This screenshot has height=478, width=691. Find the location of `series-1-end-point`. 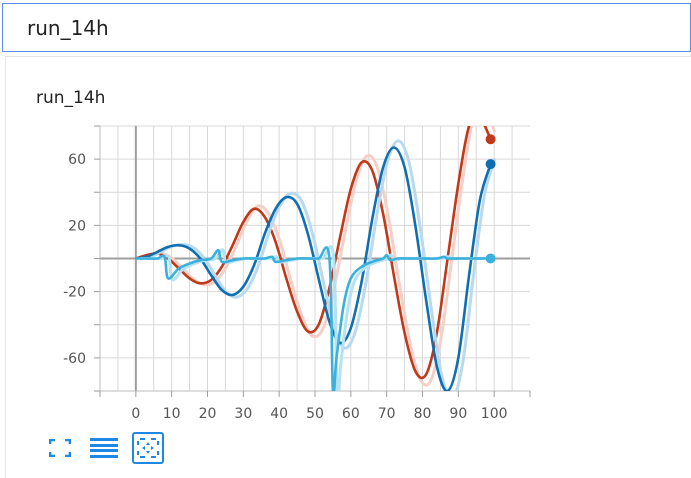

series-1-end-point is located at coordinates (490, 164).